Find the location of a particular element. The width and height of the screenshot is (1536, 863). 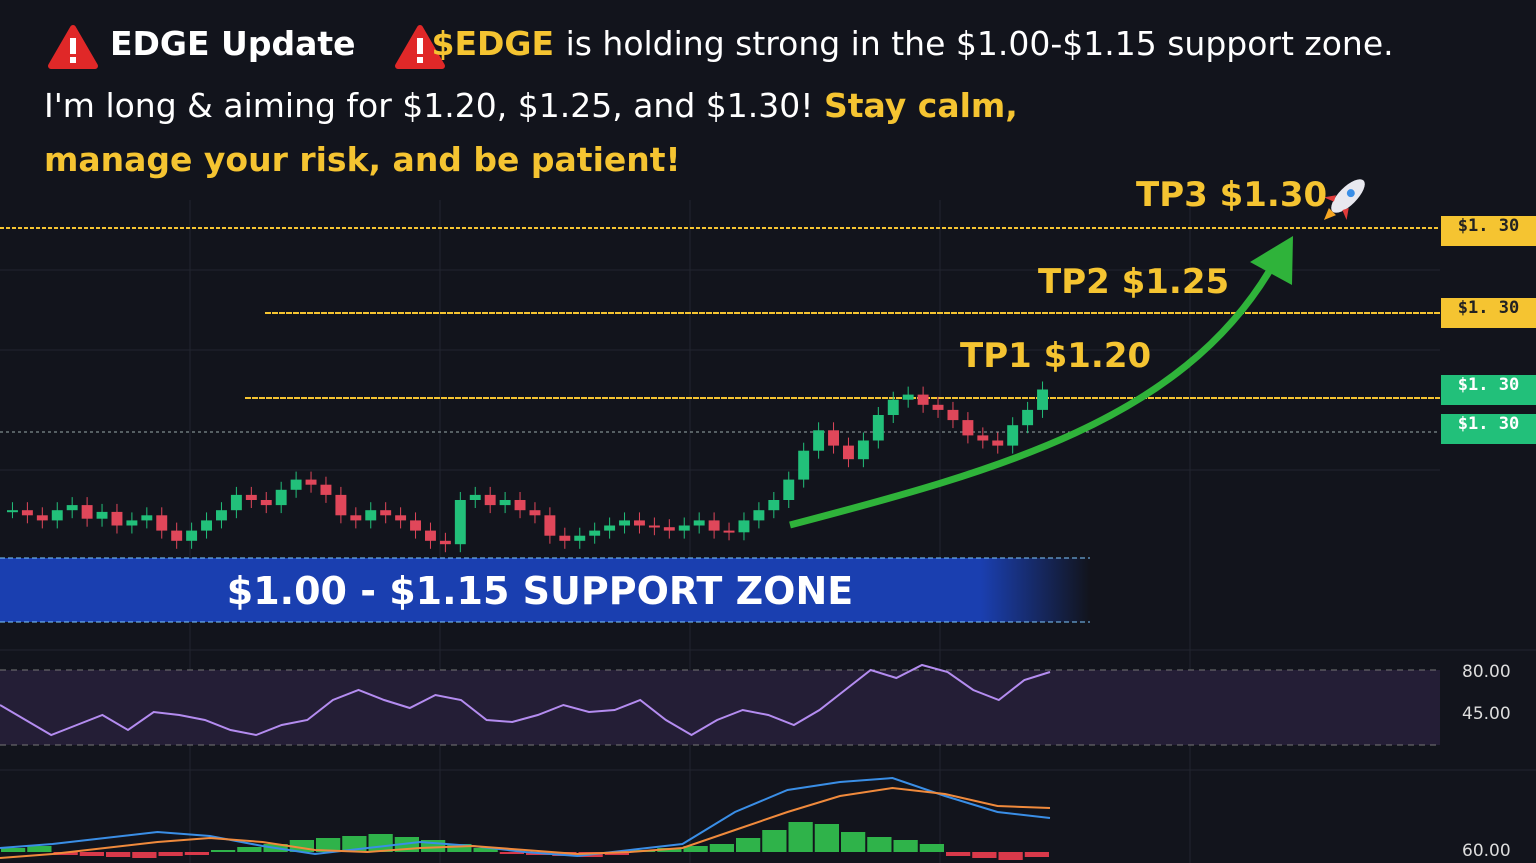

arrow-head is located at coordinates (1271, 260).